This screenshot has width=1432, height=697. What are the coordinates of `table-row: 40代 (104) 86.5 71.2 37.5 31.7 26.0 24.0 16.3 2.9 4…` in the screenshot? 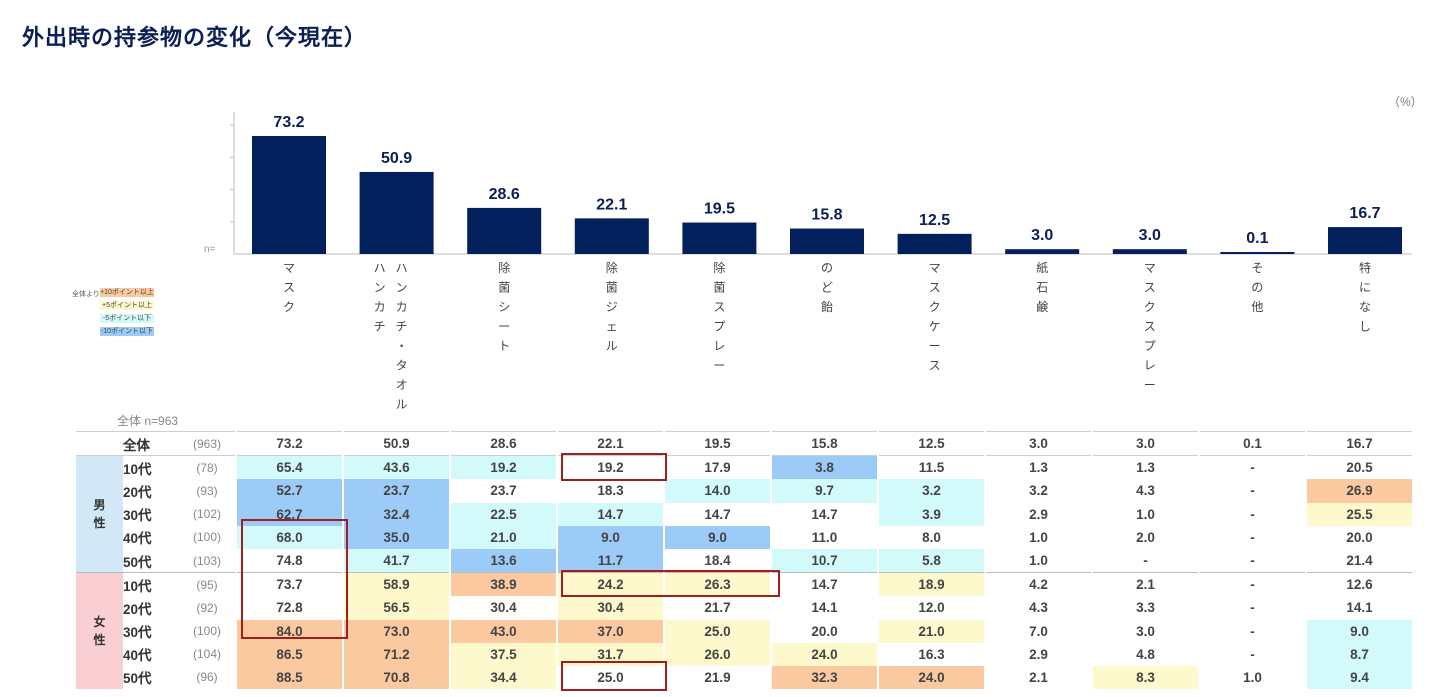 It's located at (744, 654).